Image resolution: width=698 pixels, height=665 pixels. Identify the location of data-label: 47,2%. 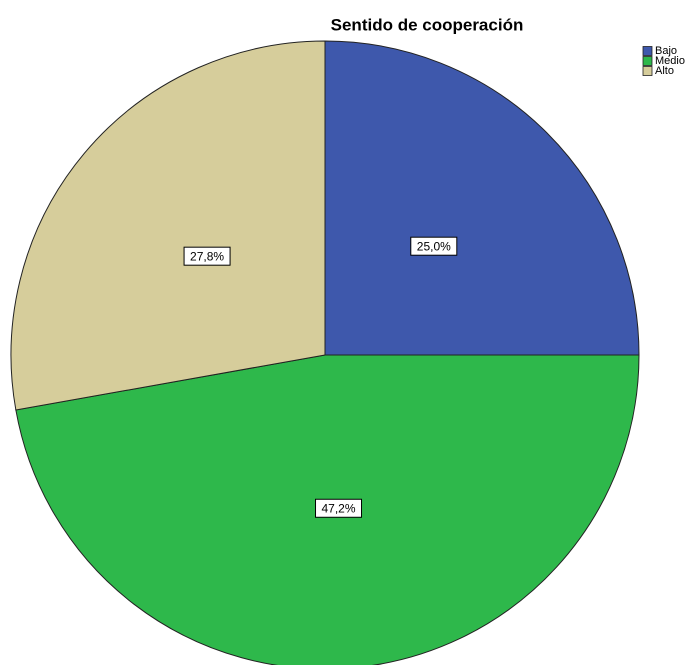
(339, 508).